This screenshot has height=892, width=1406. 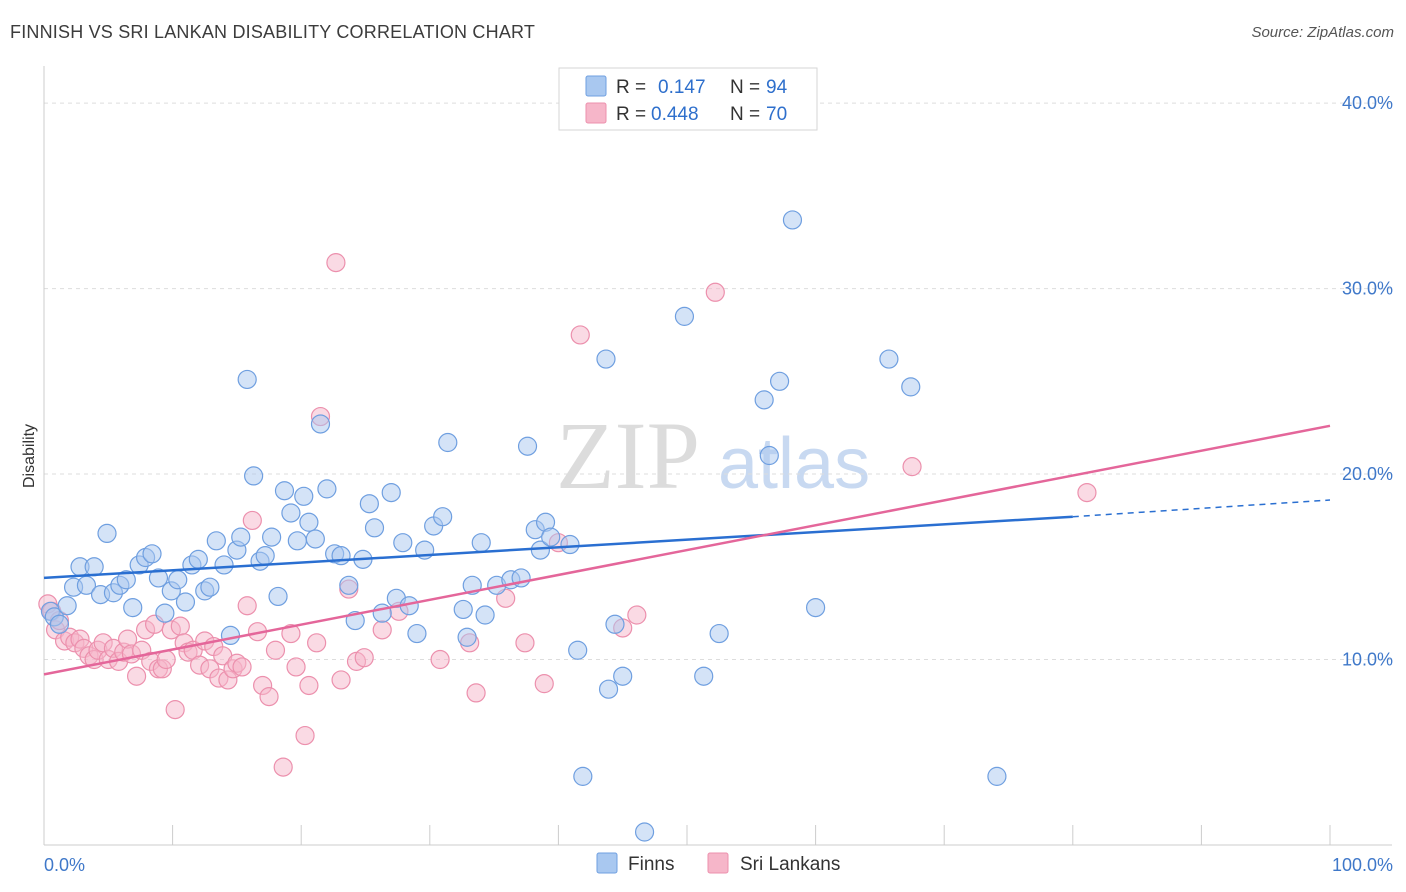 What do you see at coordinates (745, 87) in the screenshot?
I see `legend-n-label-finns: N =` at bounding box center [745, 87].